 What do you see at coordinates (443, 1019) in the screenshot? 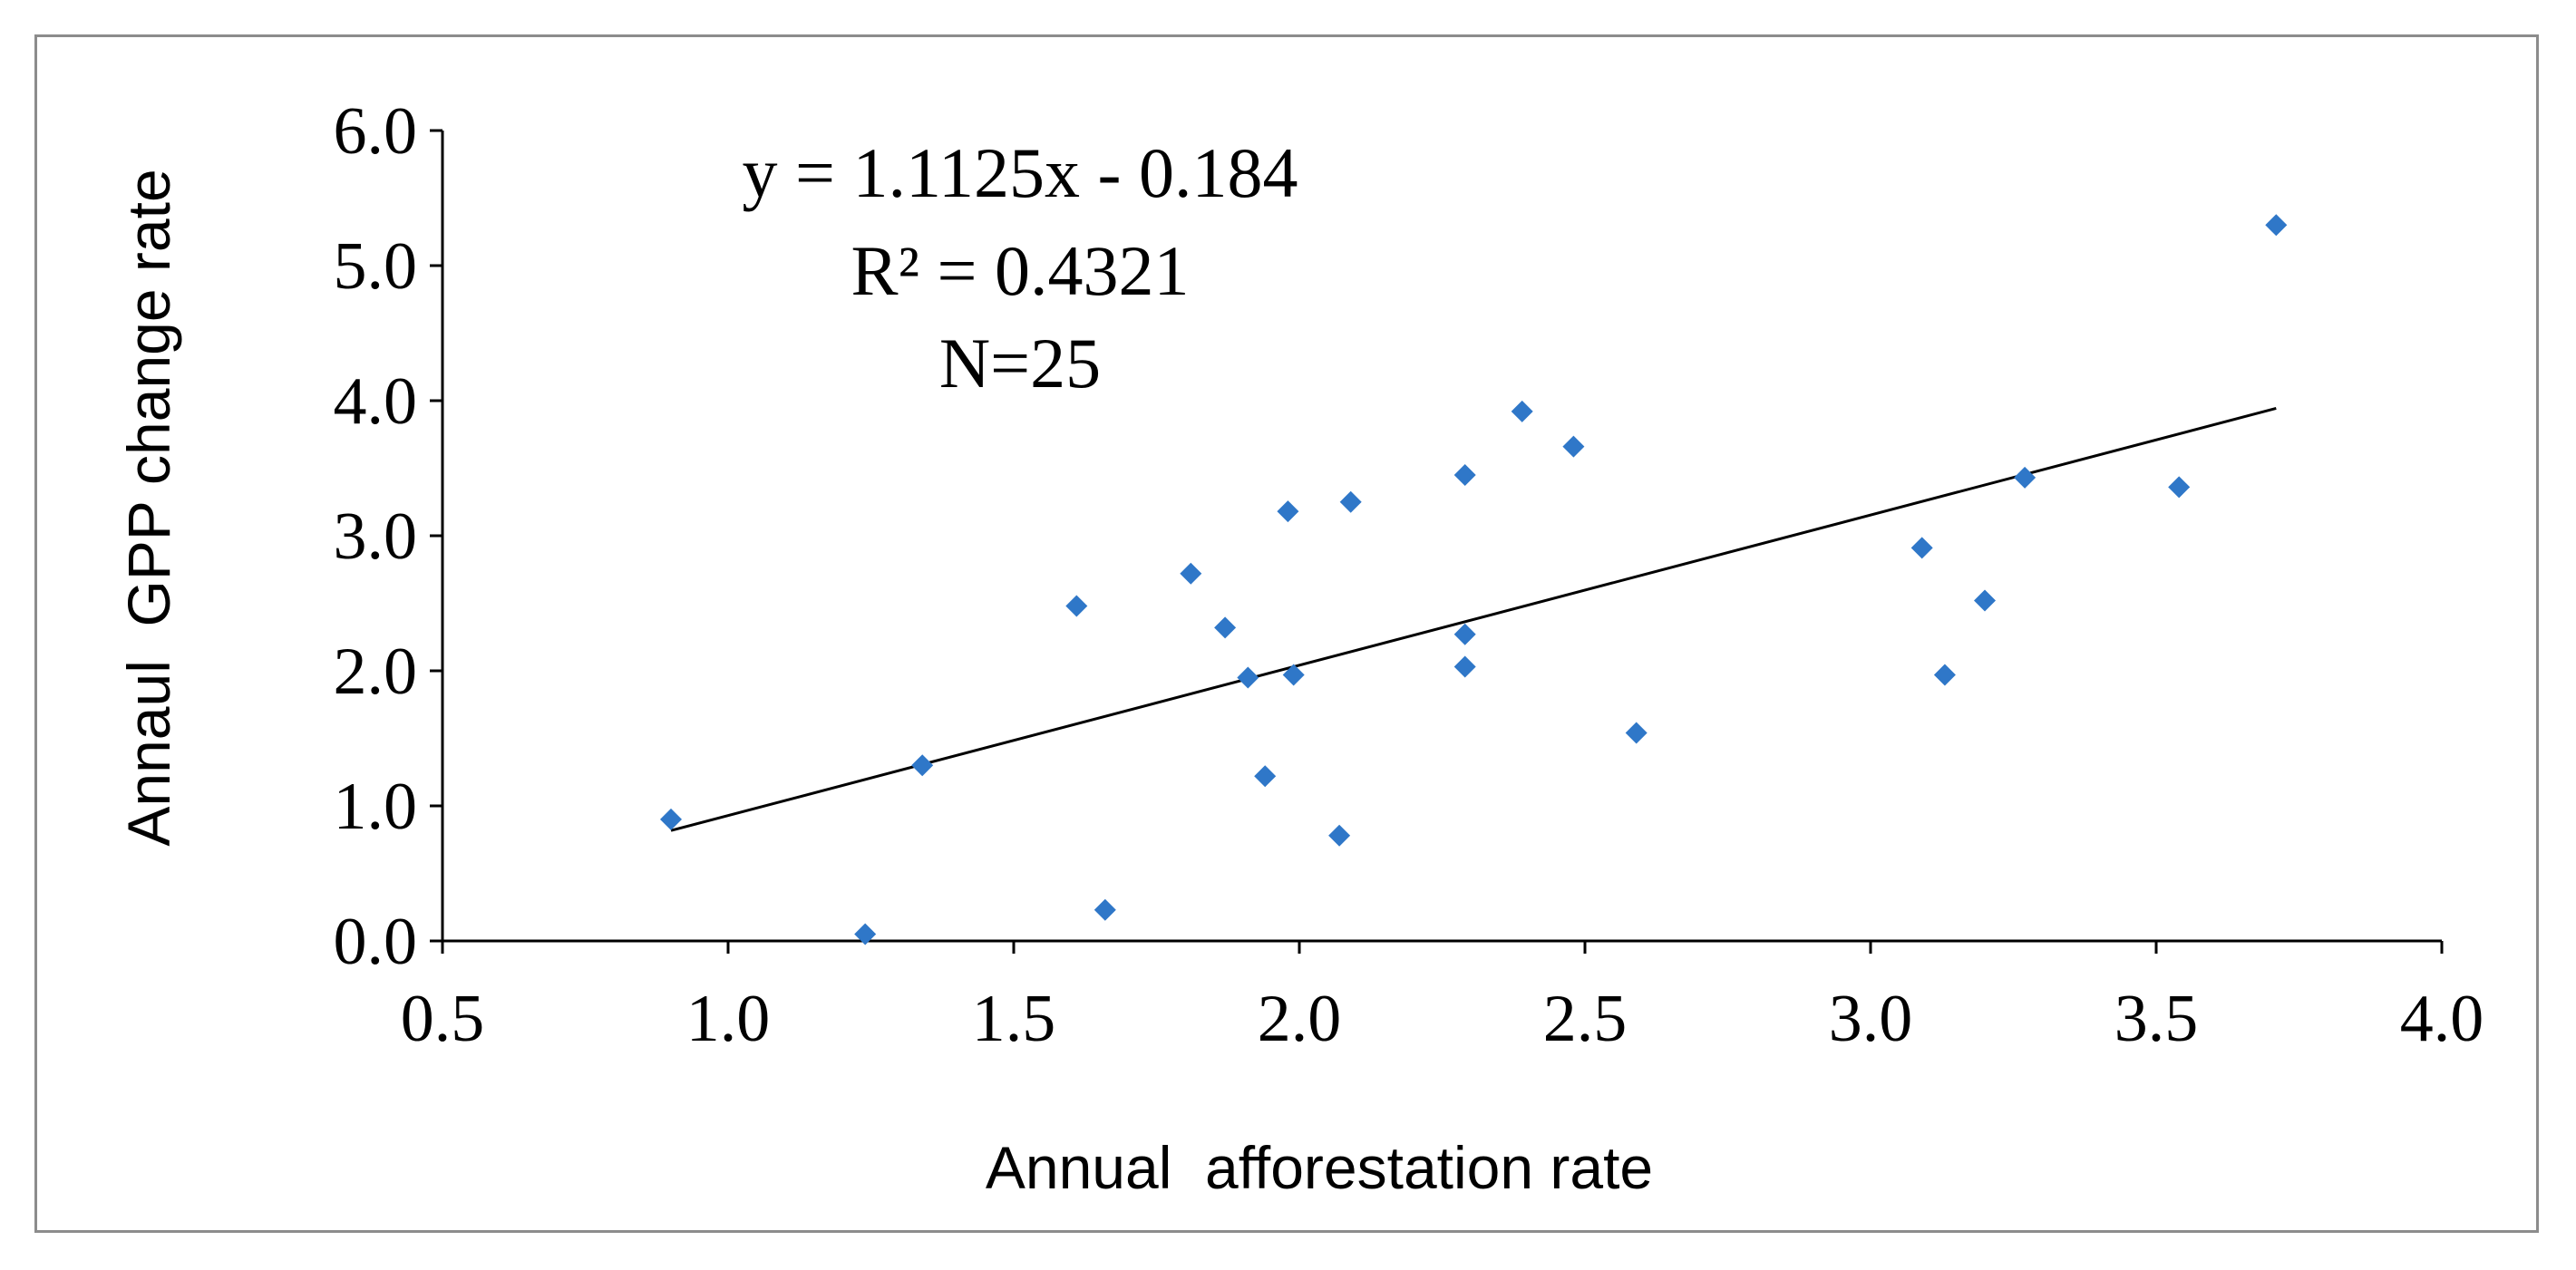
I see `x-tick-label: 0.5` at bounding box center [443, 1019].